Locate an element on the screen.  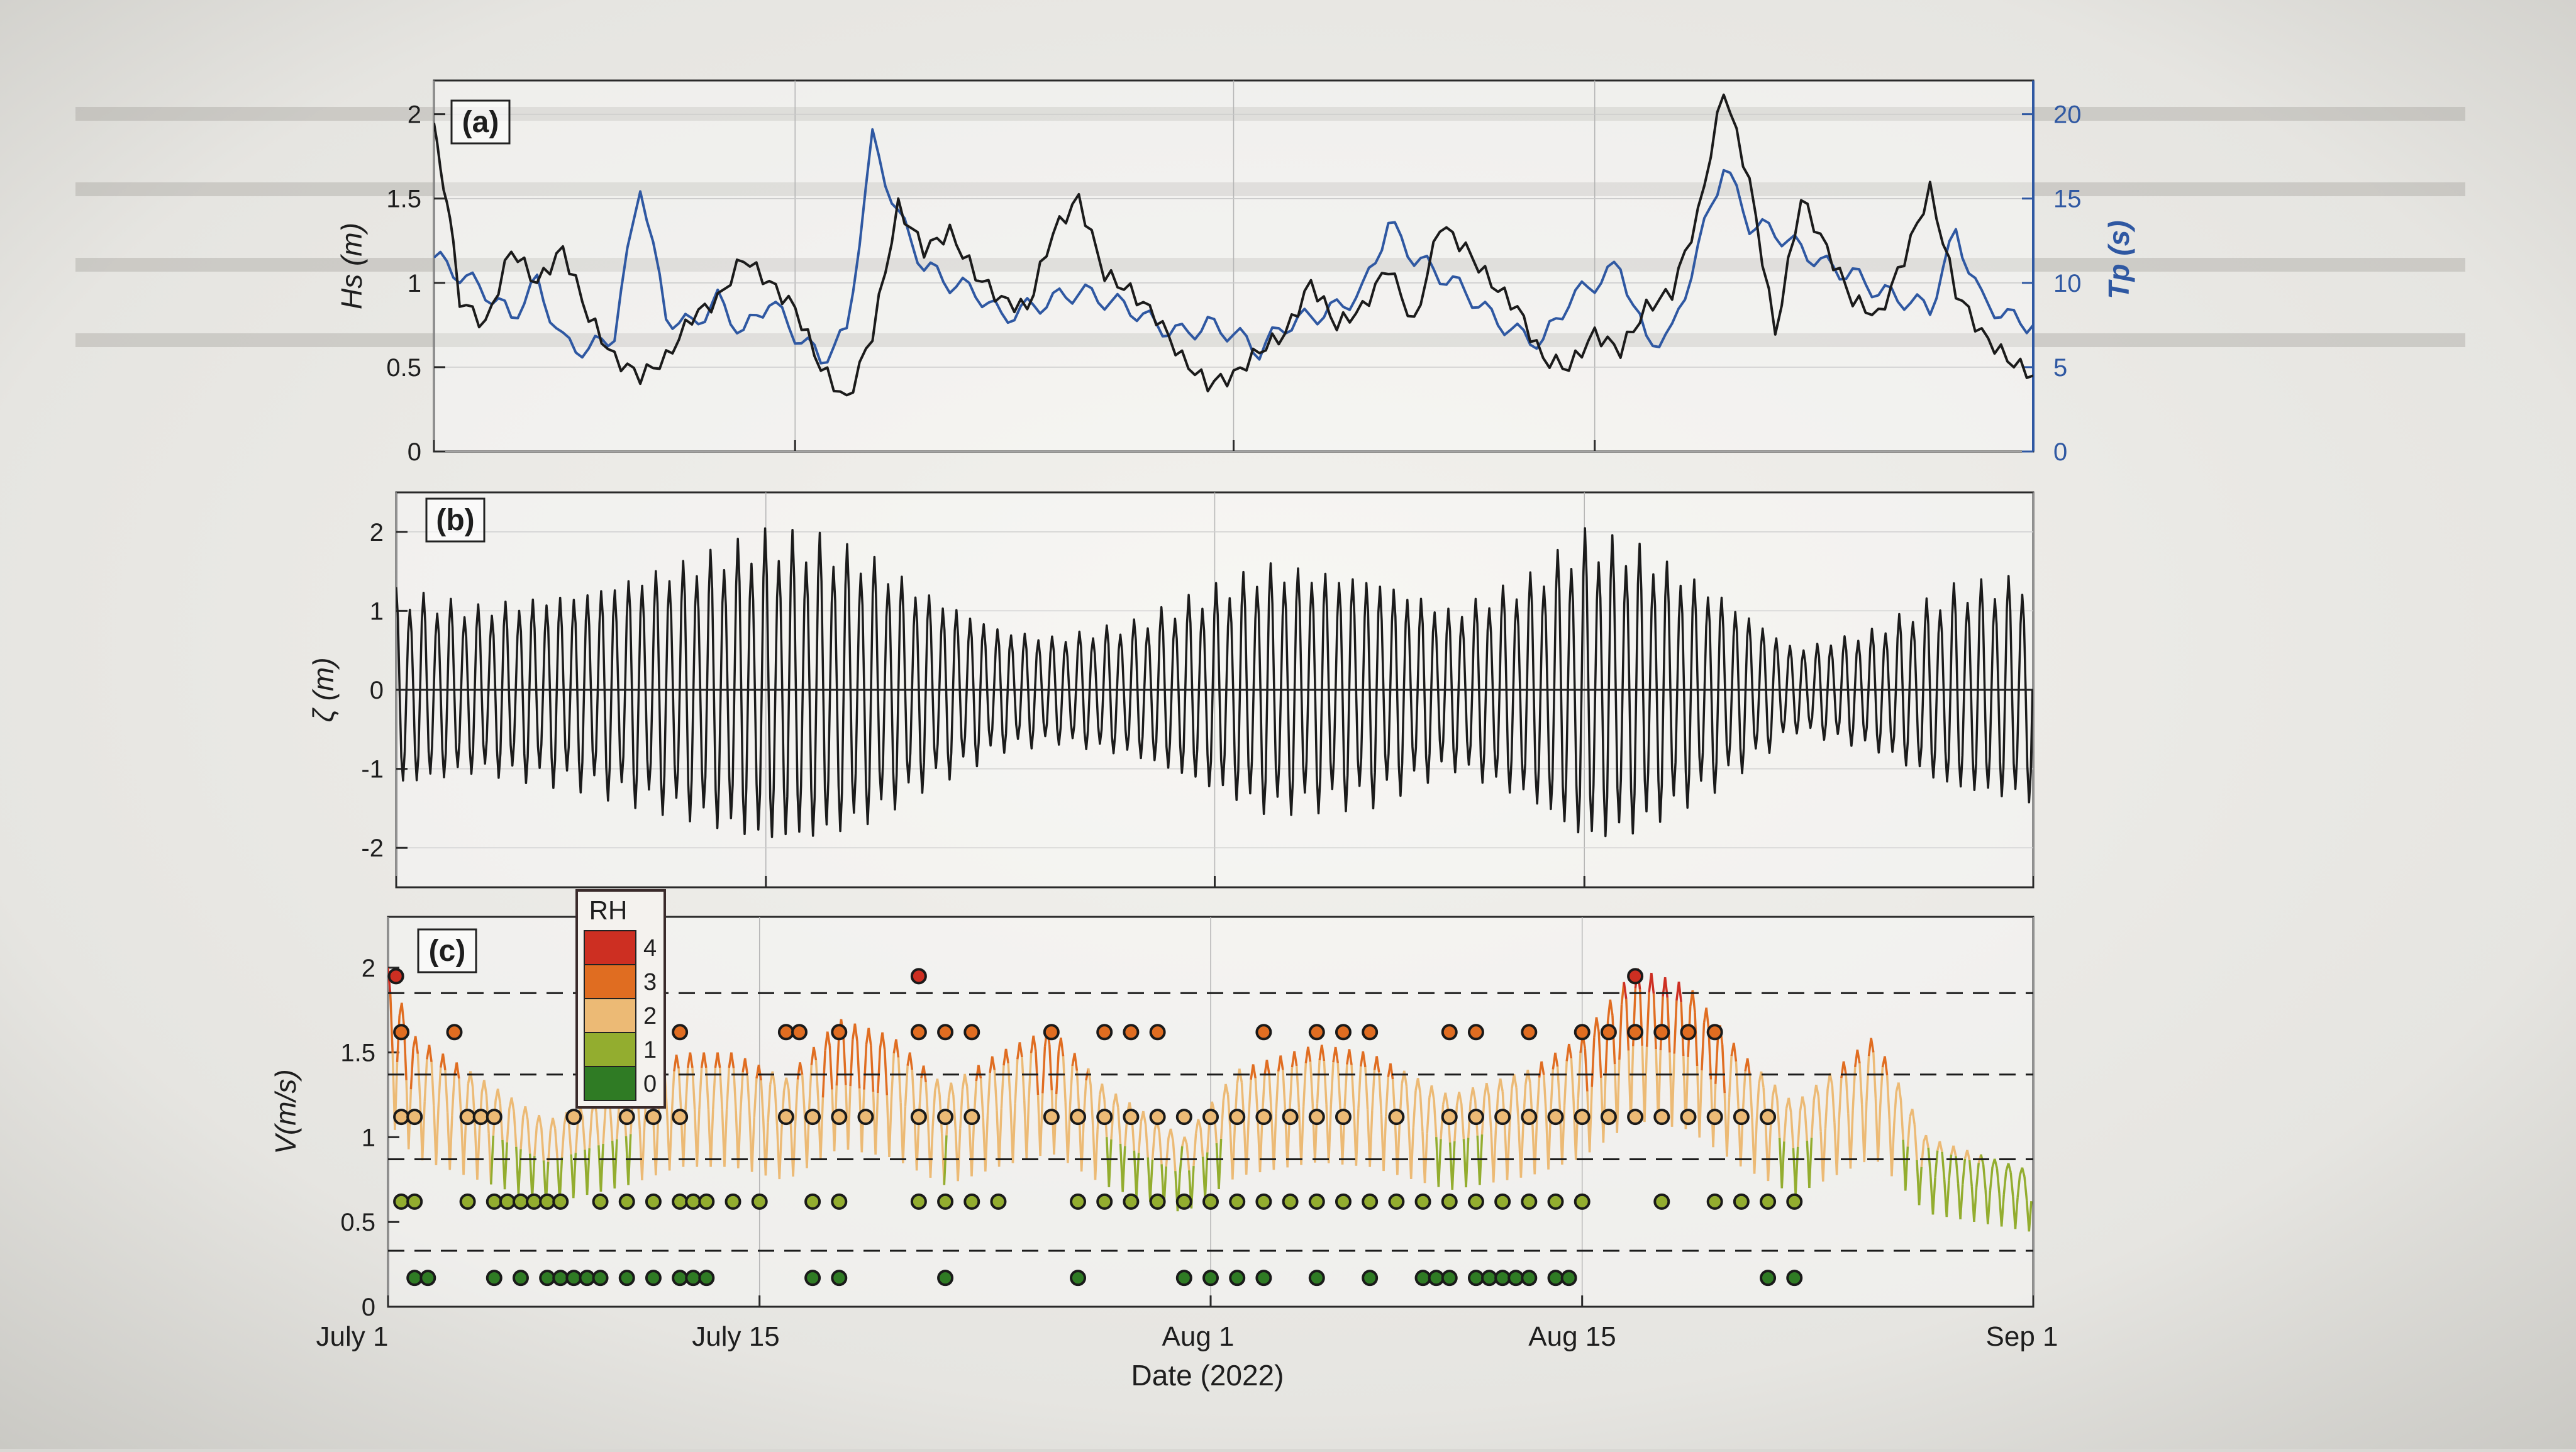
tick-label-y: 0.5 is located at coordinates (357, 1222).